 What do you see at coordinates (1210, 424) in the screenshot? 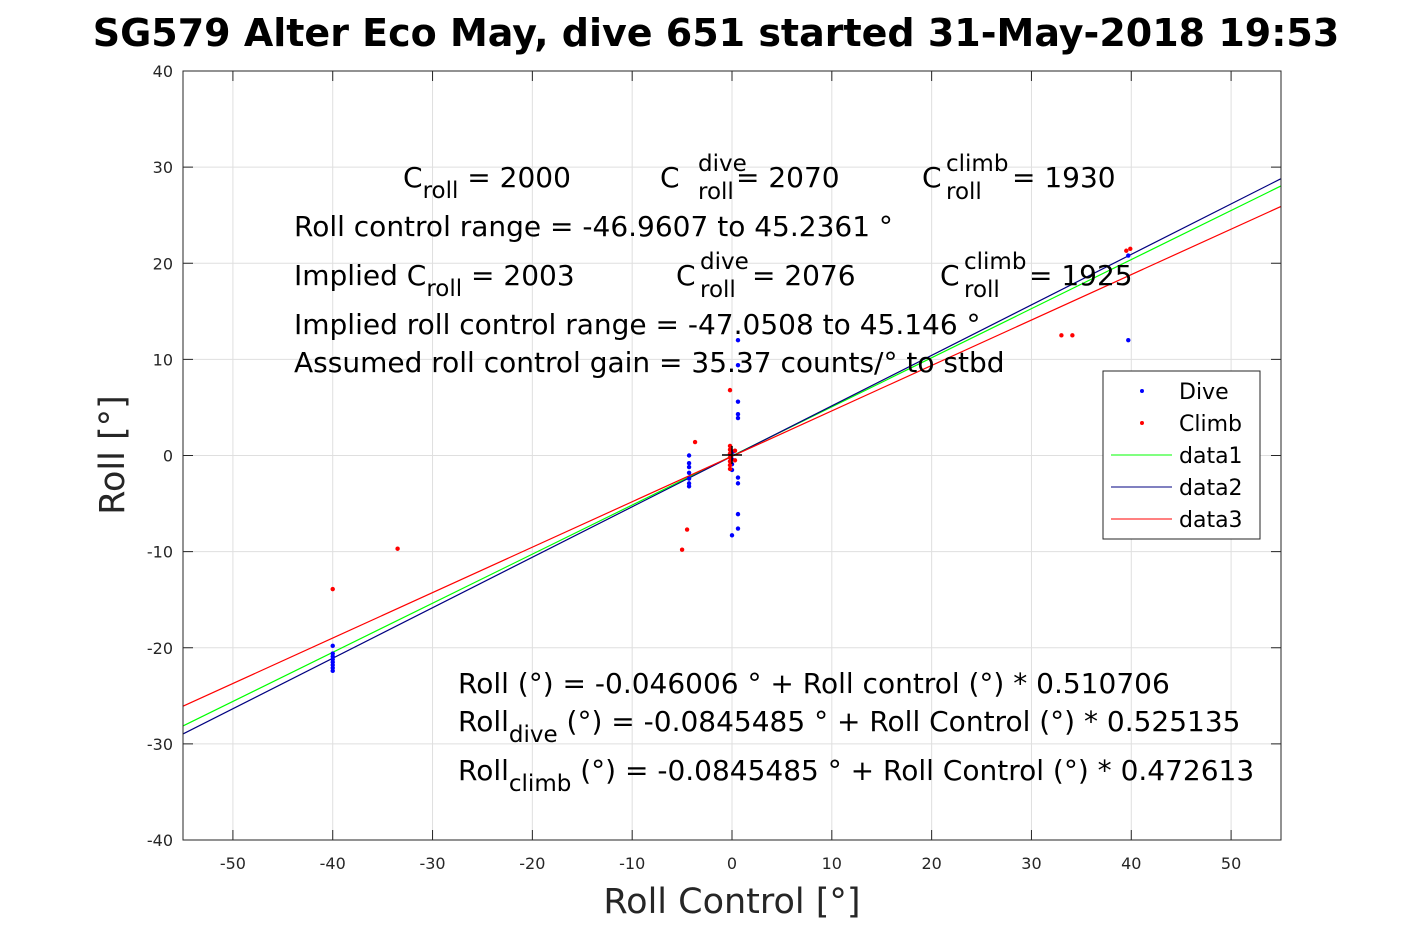
I see `legend-label-climb: Climb` at bounding box center [1210, 424].